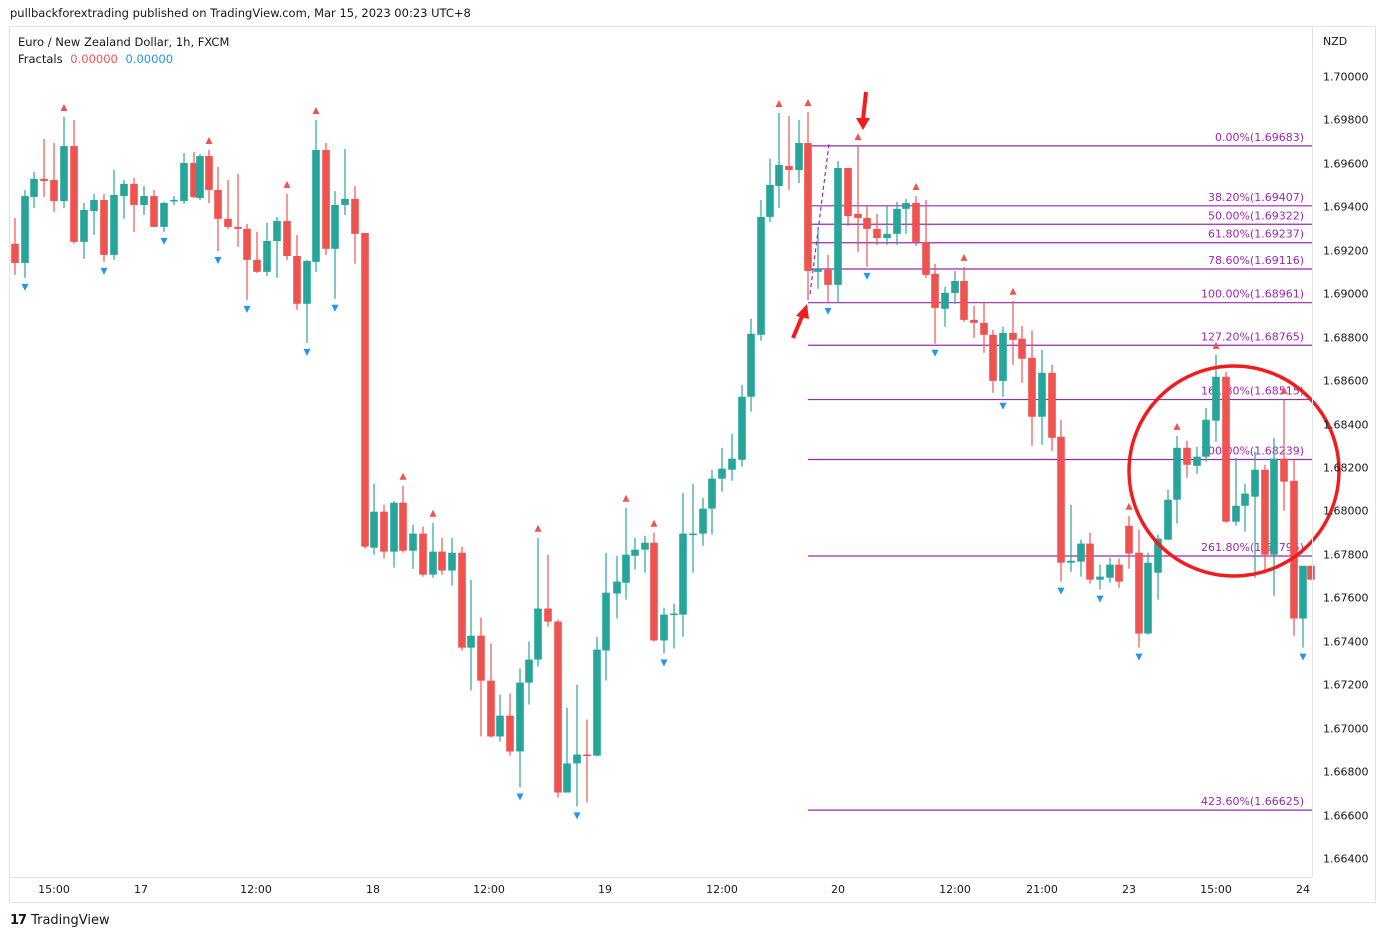  What do you see at coordinates (1234, 471) in the screenshot?
I see `highlight-circle` at bounding box center [1234, 471].